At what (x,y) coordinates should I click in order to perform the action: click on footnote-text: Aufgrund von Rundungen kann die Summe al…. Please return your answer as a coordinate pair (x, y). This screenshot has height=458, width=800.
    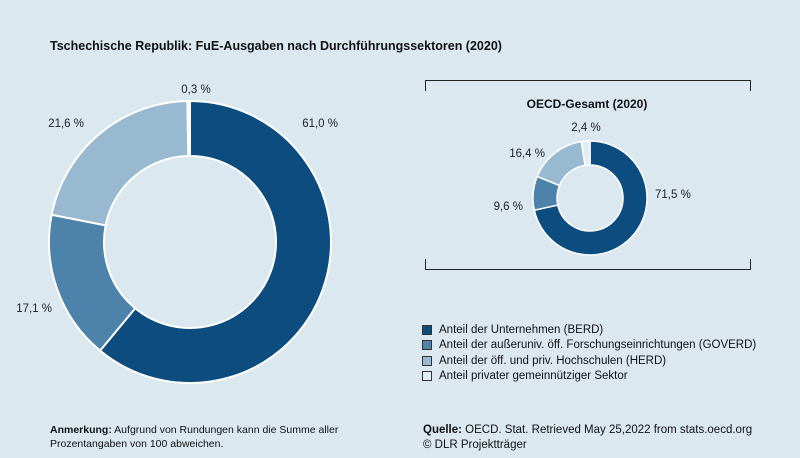
    Looking at the image, I should click on (194, 437).